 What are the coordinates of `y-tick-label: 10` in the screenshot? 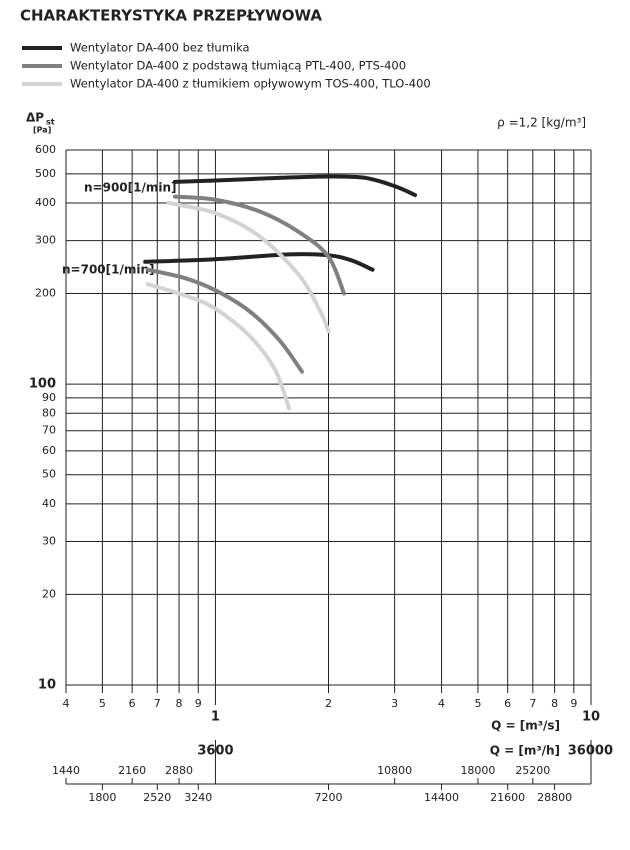 It's located at (47, 685).